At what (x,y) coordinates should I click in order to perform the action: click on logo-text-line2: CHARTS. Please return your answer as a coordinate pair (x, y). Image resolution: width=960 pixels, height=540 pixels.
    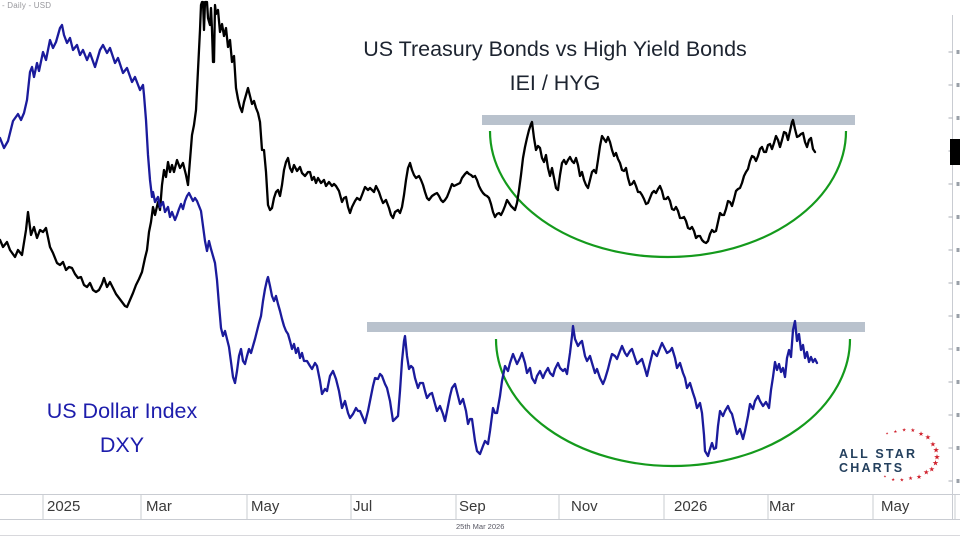
    Looking at the image, I should click on (872, 467).